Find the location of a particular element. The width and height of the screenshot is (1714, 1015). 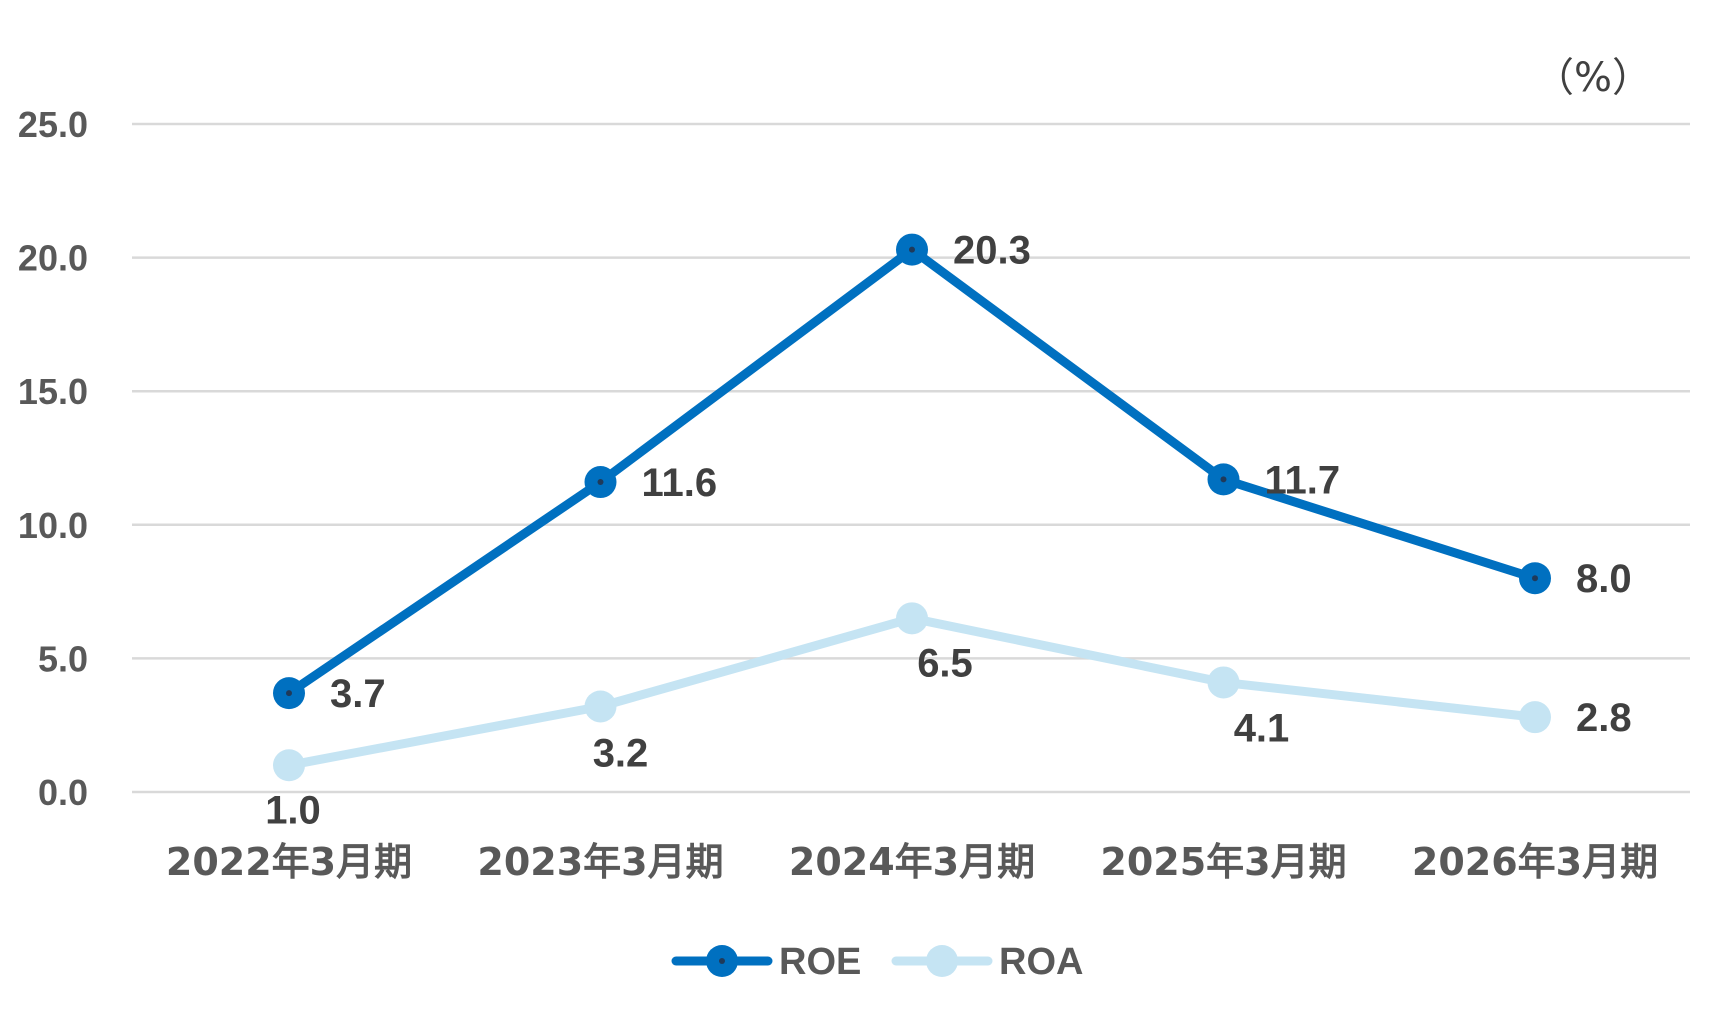

roa-data-label: 2.8 is located at coordinates (1604, 718).